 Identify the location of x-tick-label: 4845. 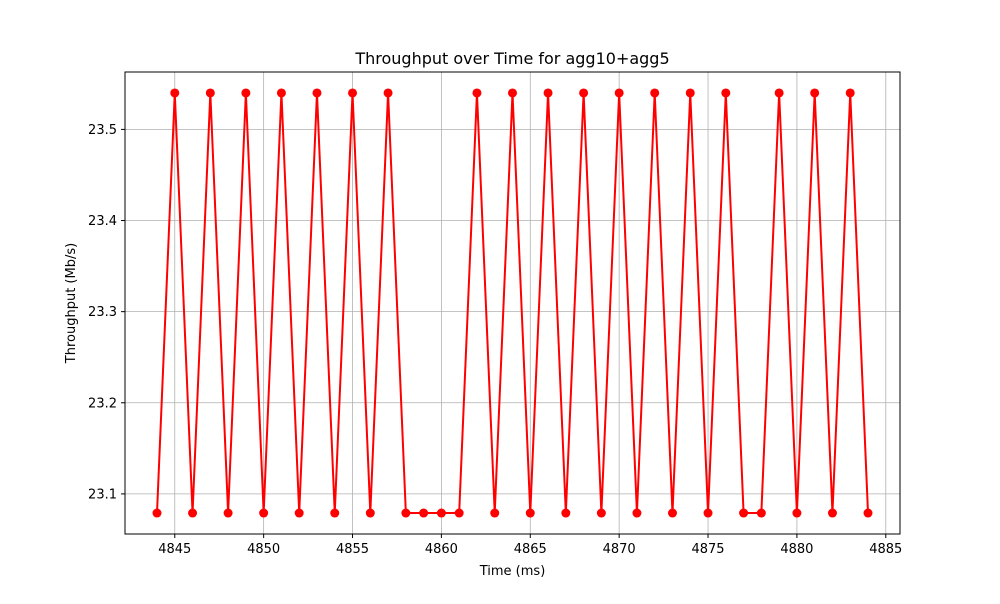
(174, 549).